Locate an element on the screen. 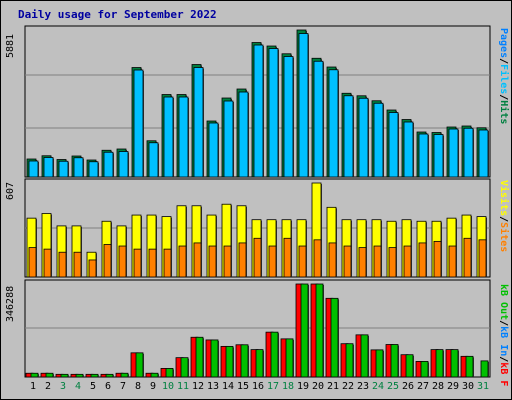 The height and width of the screenshot is (400, 512). day-label-18: 18 is located at coordinates (288, 386).